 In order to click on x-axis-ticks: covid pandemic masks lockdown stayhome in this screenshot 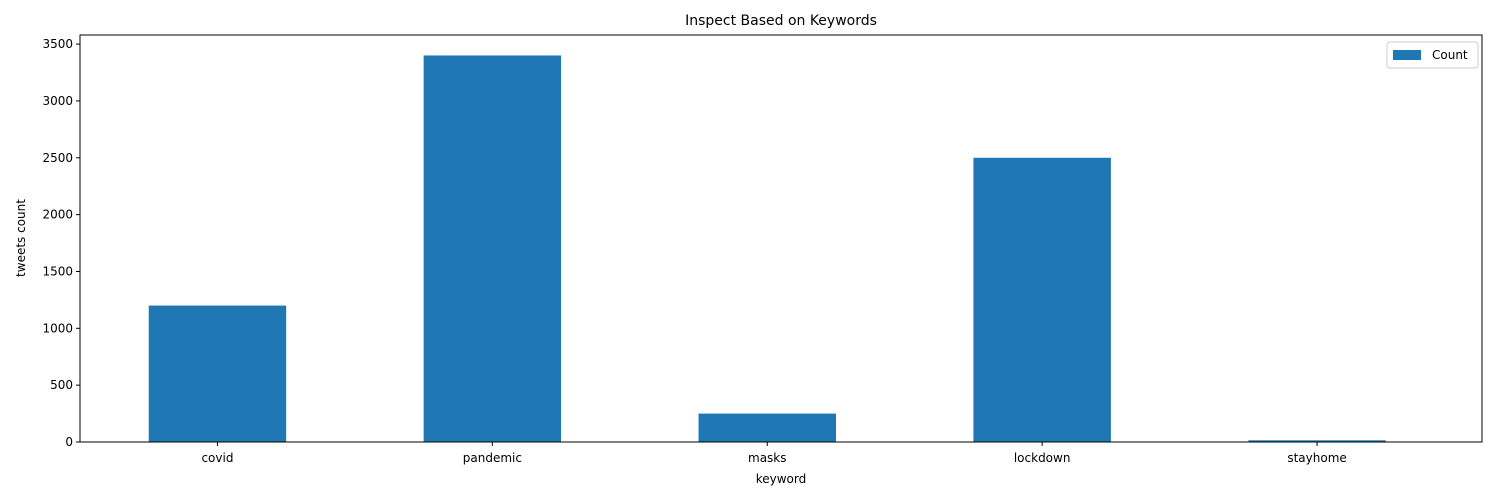, I will do `click(774, 453)`.